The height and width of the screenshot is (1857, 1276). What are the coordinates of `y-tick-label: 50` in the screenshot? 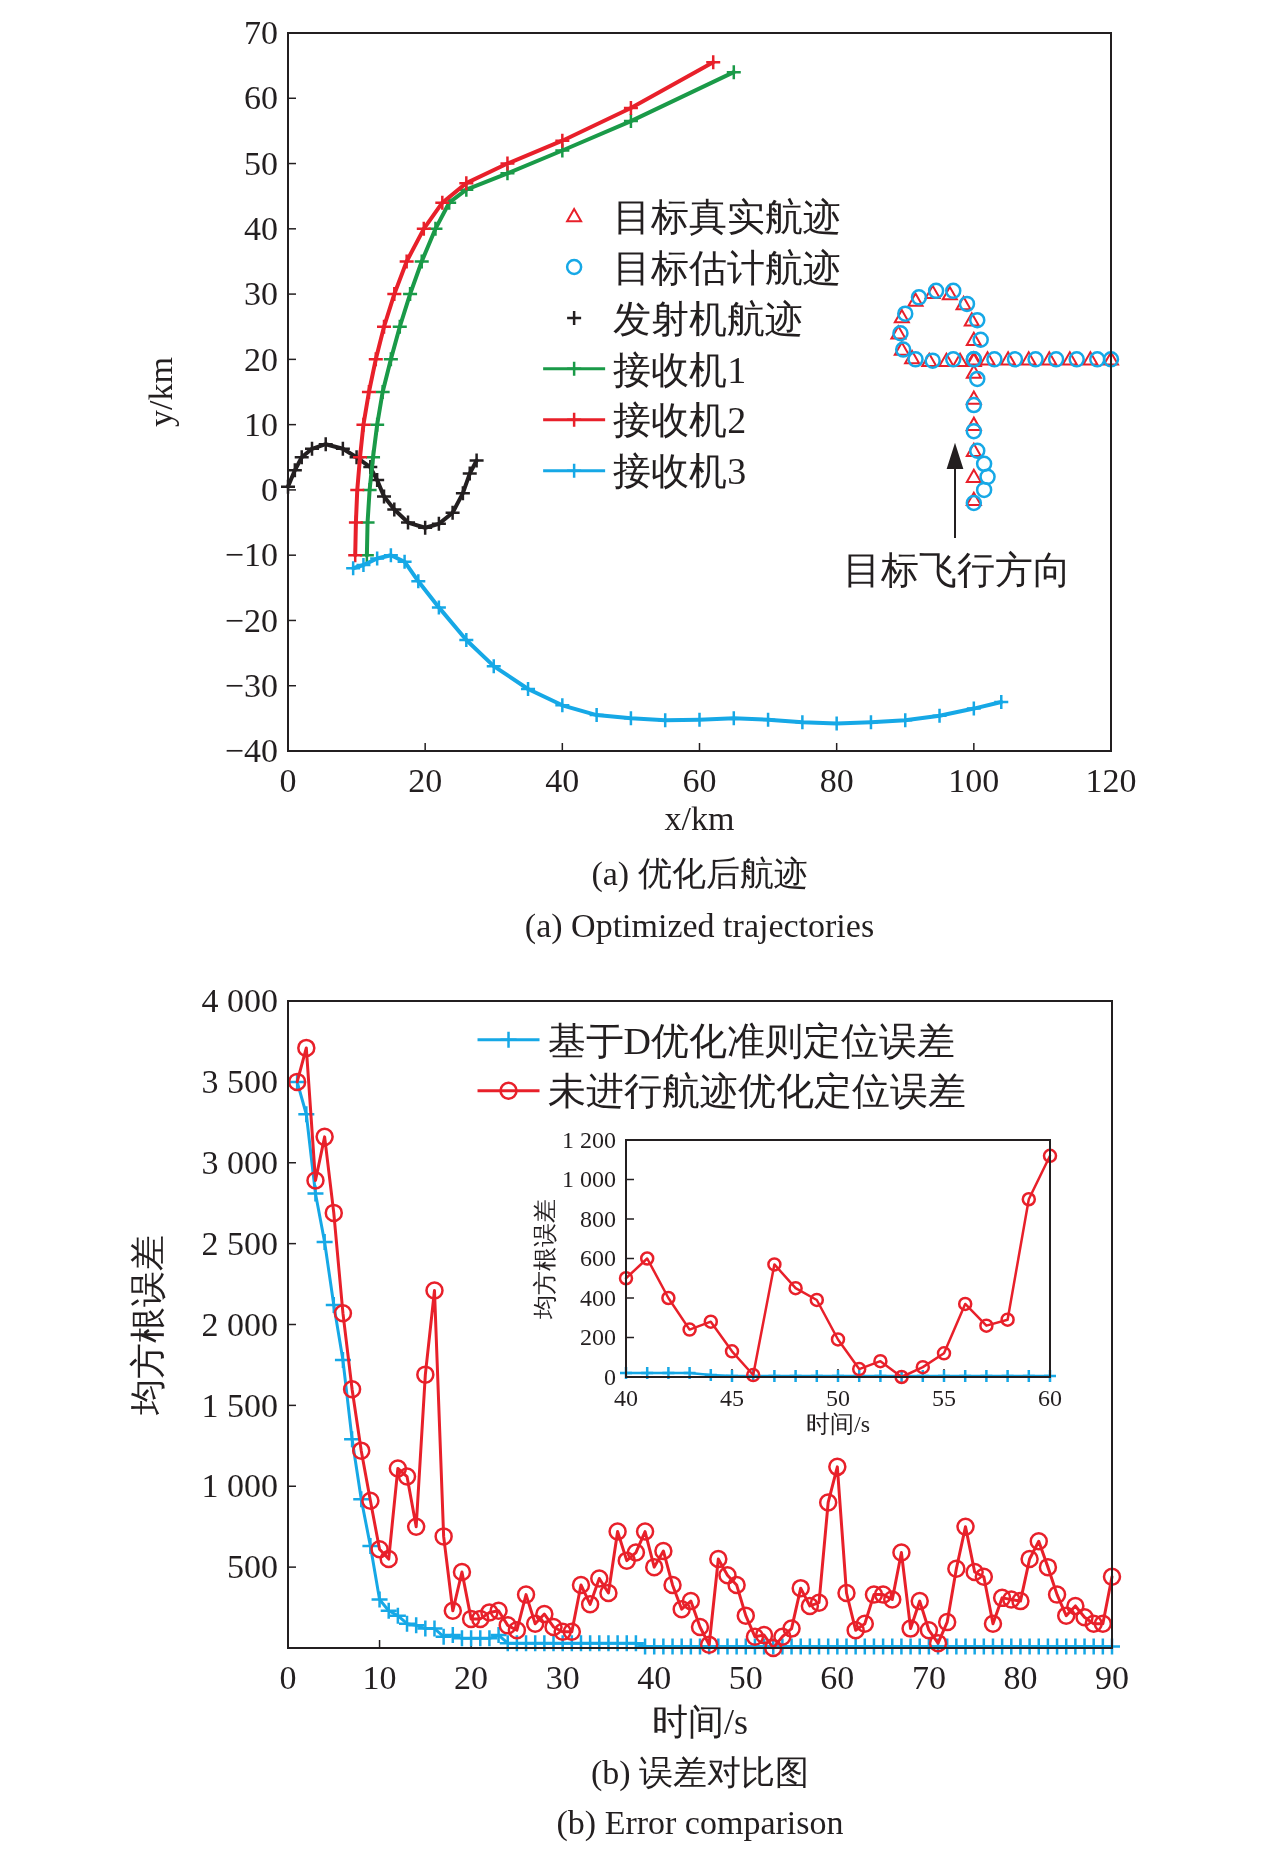 It's located at (261, 163).